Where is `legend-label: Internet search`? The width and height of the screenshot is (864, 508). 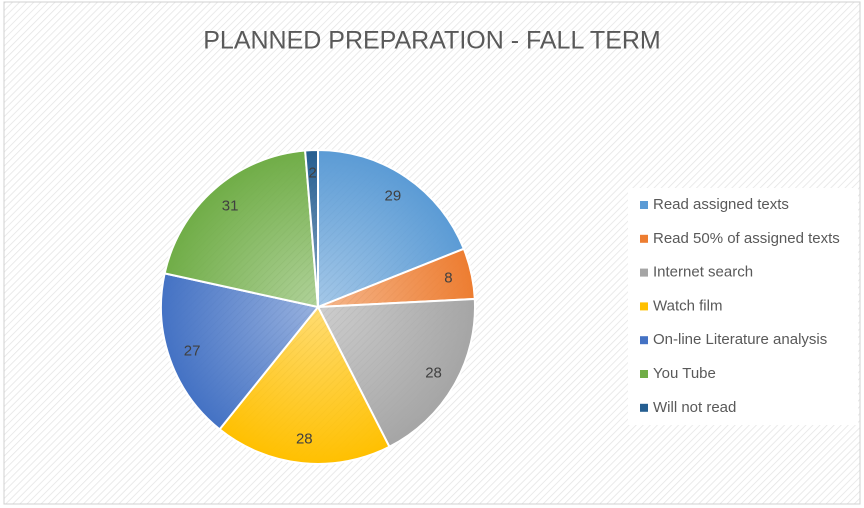
legend-label: Internet search is located at coordinates (703, 272).